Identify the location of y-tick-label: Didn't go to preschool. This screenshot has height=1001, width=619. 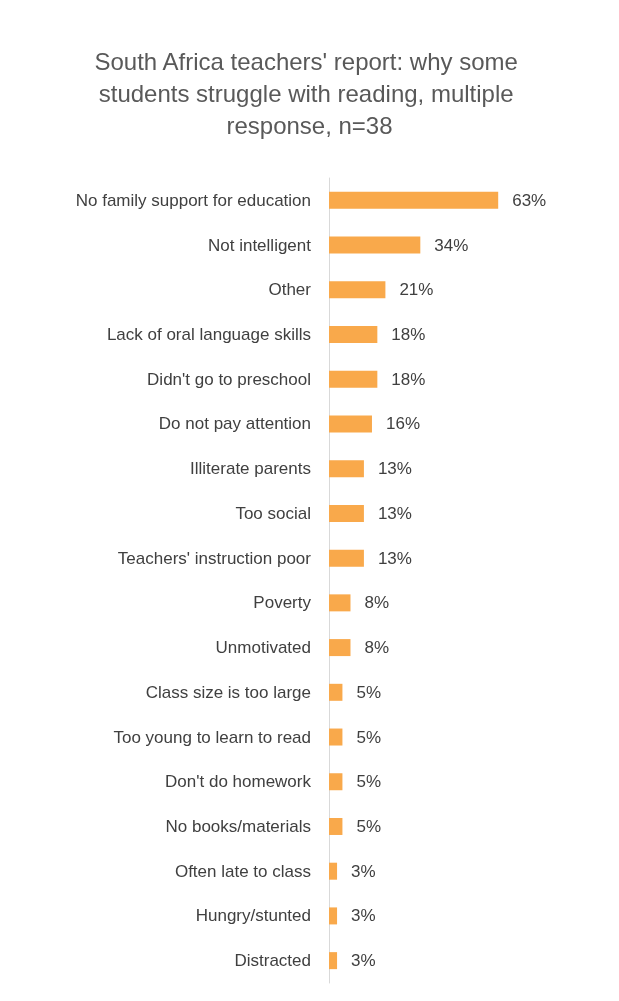
(229, 379).